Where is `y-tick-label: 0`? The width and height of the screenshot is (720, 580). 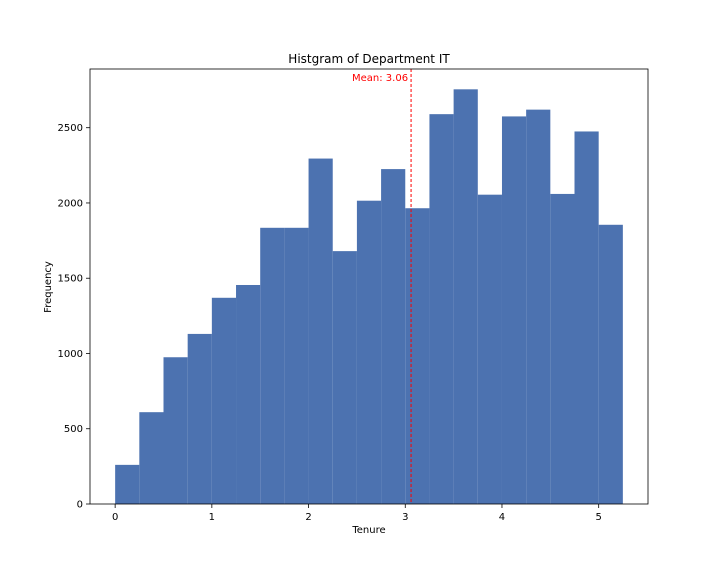
y-tick-label: 0 is located at coordinates (80, 505).